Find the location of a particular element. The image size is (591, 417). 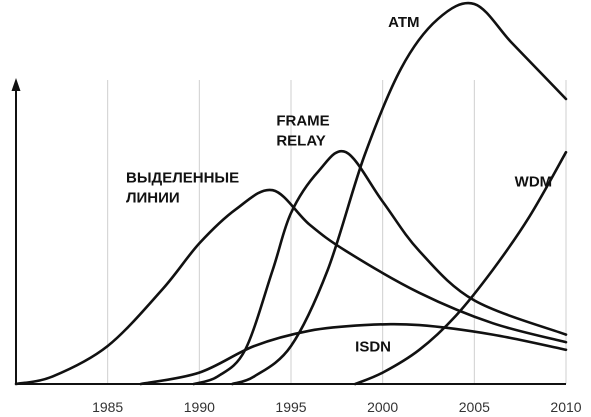

series-label-line: RELAY is located at coordinates (300, 141).